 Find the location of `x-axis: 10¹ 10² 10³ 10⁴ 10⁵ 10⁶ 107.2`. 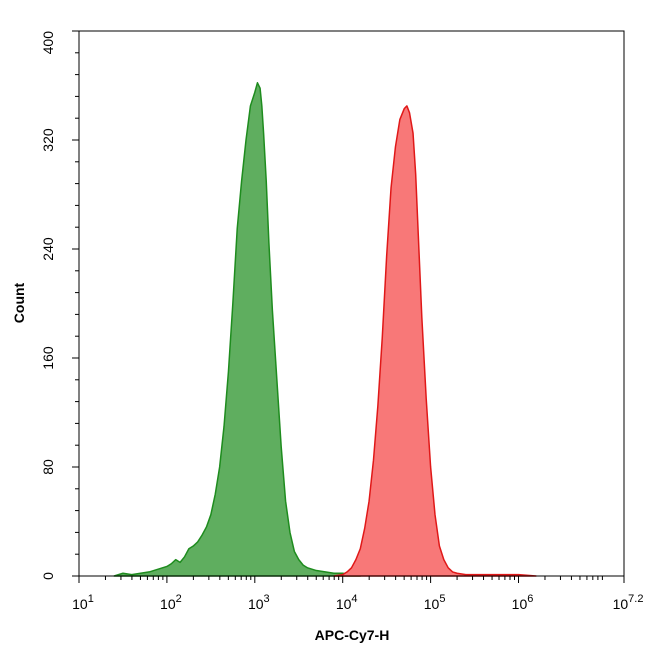

x-axis: 10¹ 10² 10³ 10⁴ 10⁵ 10⁶ 107.2 is located at coordinates (357, 594).